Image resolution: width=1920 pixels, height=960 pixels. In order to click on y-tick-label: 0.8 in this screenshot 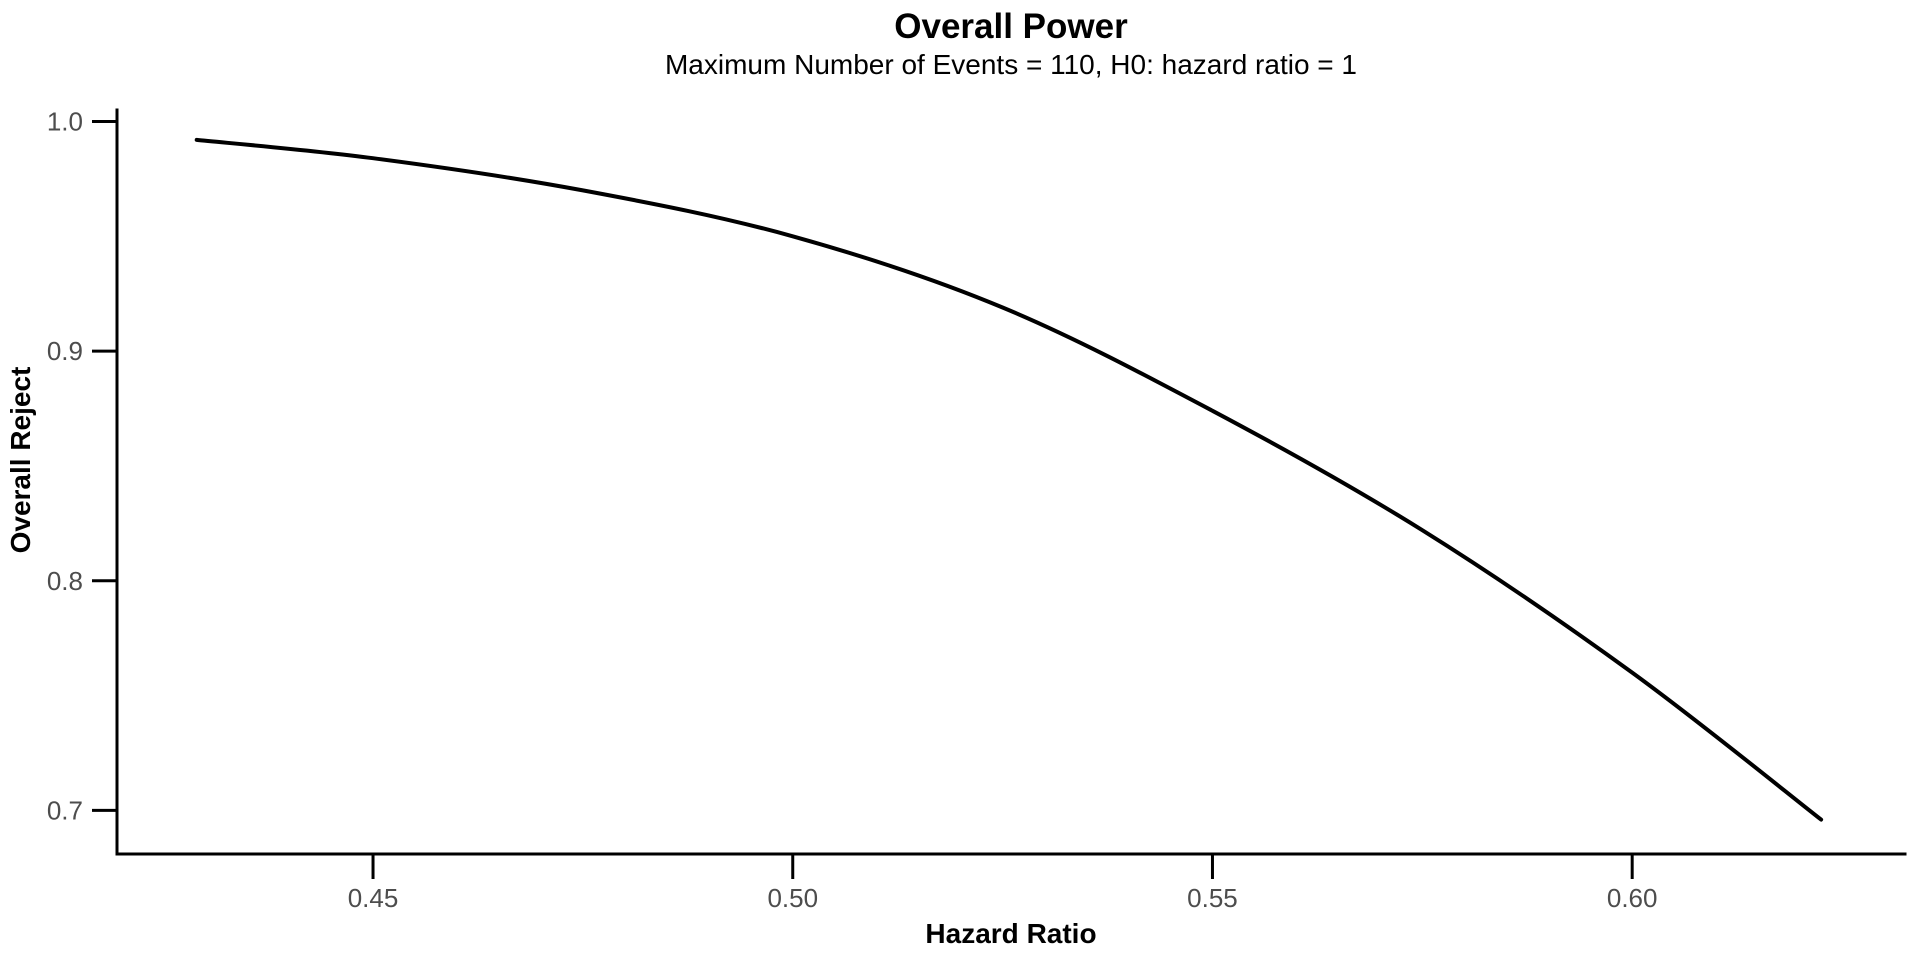, I will do `click(65, 581)`.